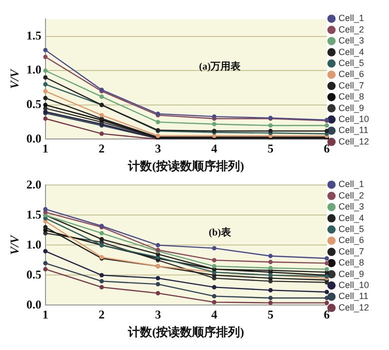 The height and width of the screenshot is (350, 389). What do you see at coordinates (220, 232) in the screenshot?
I see `annotation: (b)表` at bounding box center [220, 232].